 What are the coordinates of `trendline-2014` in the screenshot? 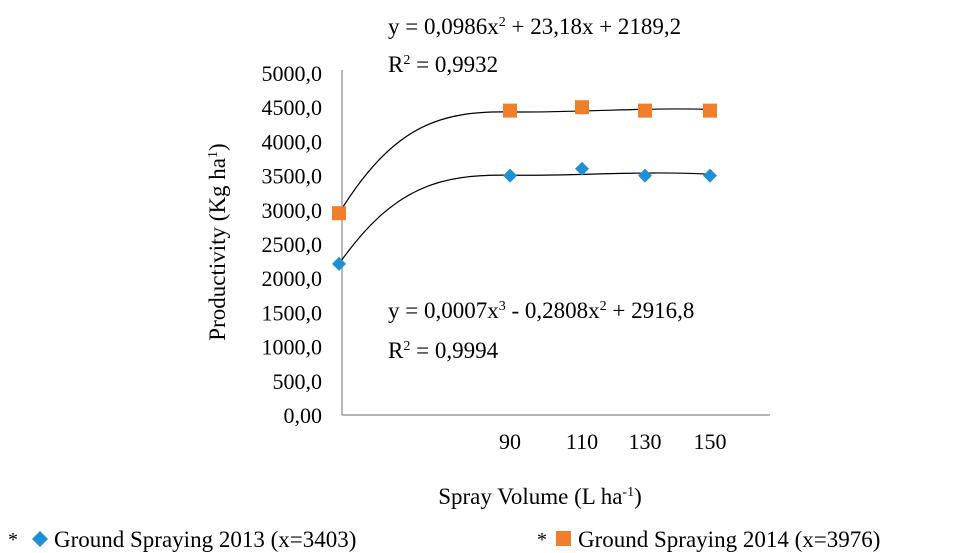 It's located at (527, 161).